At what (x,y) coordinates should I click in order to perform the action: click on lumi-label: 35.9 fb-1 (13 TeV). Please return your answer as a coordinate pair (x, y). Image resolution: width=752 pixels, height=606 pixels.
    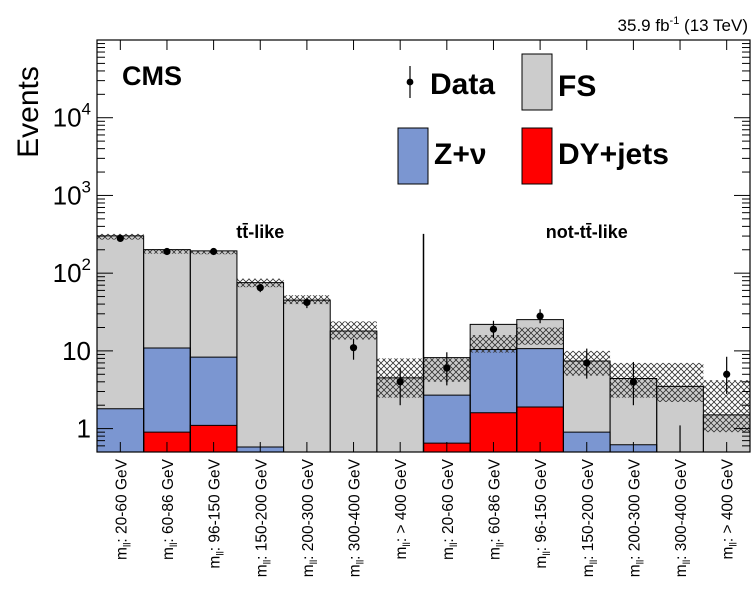
    Looking at the image, I should click on (683, 25).